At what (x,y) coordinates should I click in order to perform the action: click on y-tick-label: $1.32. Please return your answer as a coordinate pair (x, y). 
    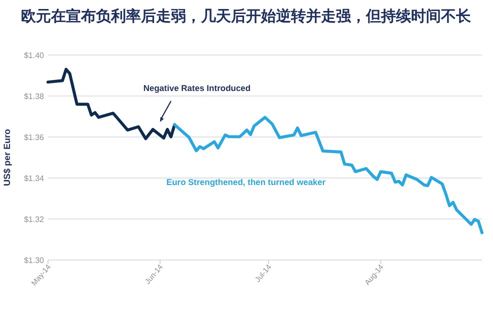
    Looking at the image, I should click on (34, 219).